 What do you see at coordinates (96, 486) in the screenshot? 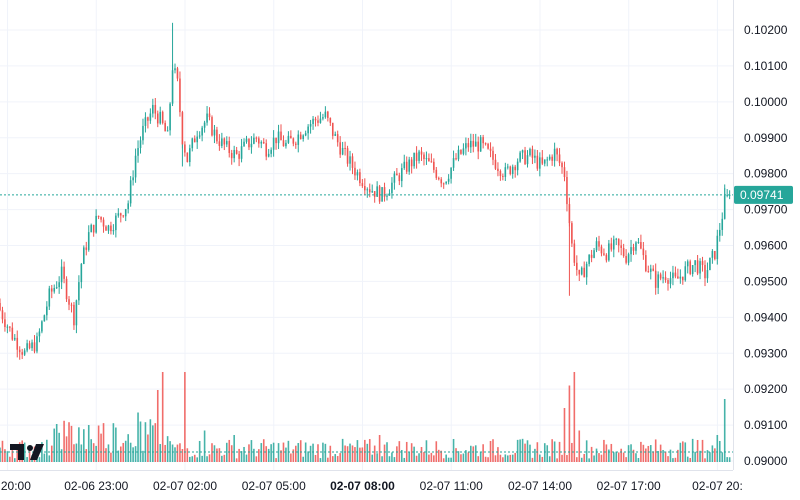
I see `time-tick-label: 02-06 23:00` at bounding box center [96, 486].